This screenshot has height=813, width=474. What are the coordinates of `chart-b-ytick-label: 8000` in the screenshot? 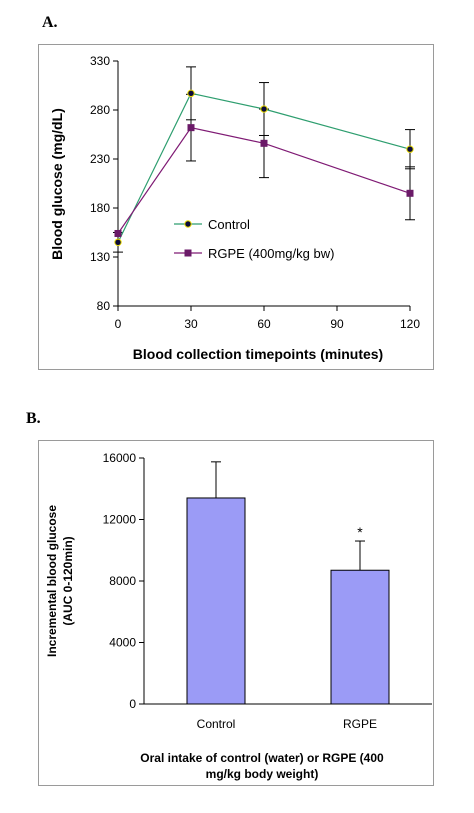 It's located at (122, 581).